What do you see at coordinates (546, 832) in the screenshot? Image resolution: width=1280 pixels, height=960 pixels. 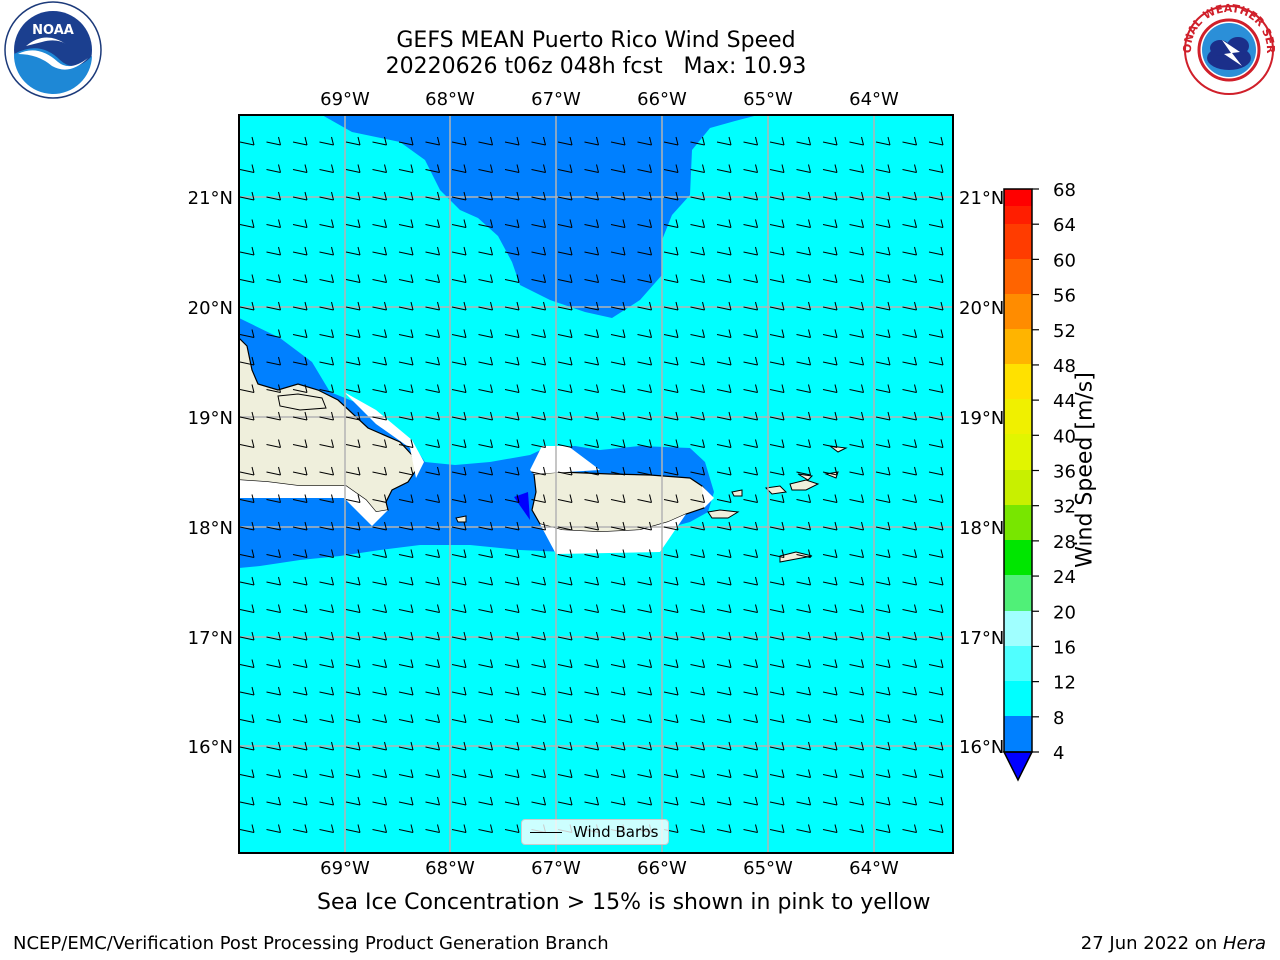 I see `legend-line-swatch` at bounding box center [546, 832].